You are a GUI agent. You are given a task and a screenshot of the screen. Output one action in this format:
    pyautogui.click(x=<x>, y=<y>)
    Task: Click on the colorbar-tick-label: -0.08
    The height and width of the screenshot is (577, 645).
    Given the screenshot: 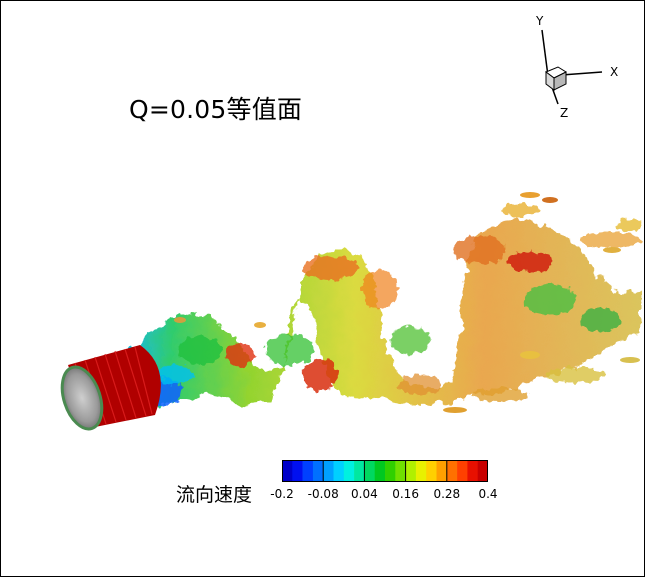 What is the action you would take?
    pyautogui.click(x=323, y=494)
    